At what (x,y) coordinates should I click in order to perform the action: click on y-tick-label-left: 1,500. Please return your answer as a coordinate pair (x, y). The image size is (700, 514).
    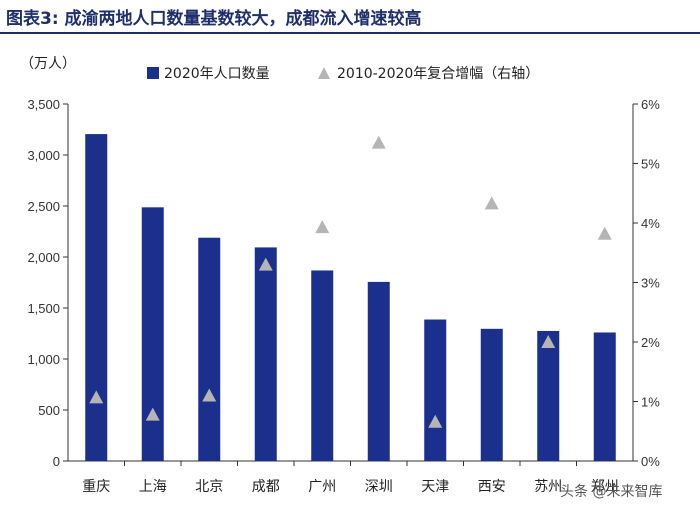
    Looking at the image, I should click on (43, 308).